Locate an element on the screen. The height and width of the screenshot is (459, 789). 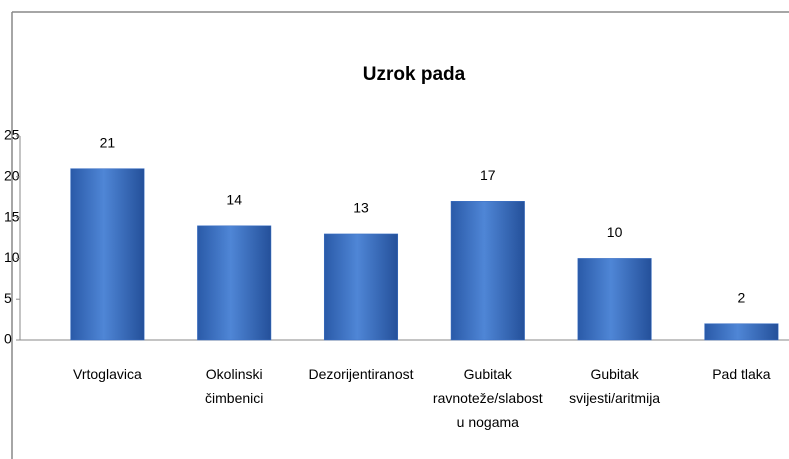
data-label: 17 is located at coordinates (488, 175).